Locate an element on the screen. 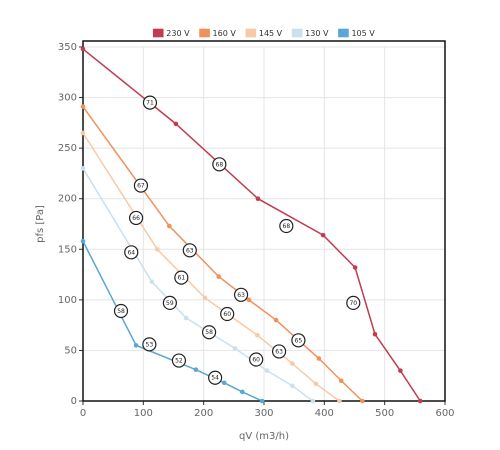 This screenshot has width=500, height=450. annotation-label: 54 is located at coordinates (215, 378).